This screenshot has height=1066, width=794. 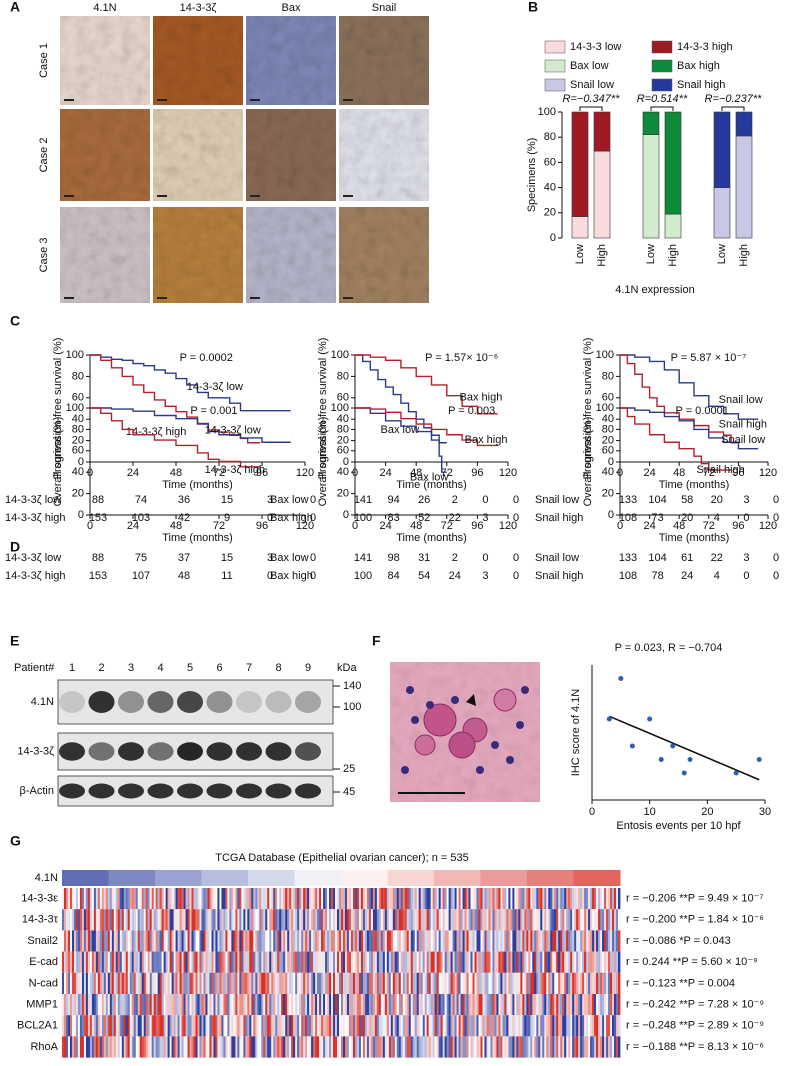 I want to click on lane-label: 4, so click(x=160, y=668).